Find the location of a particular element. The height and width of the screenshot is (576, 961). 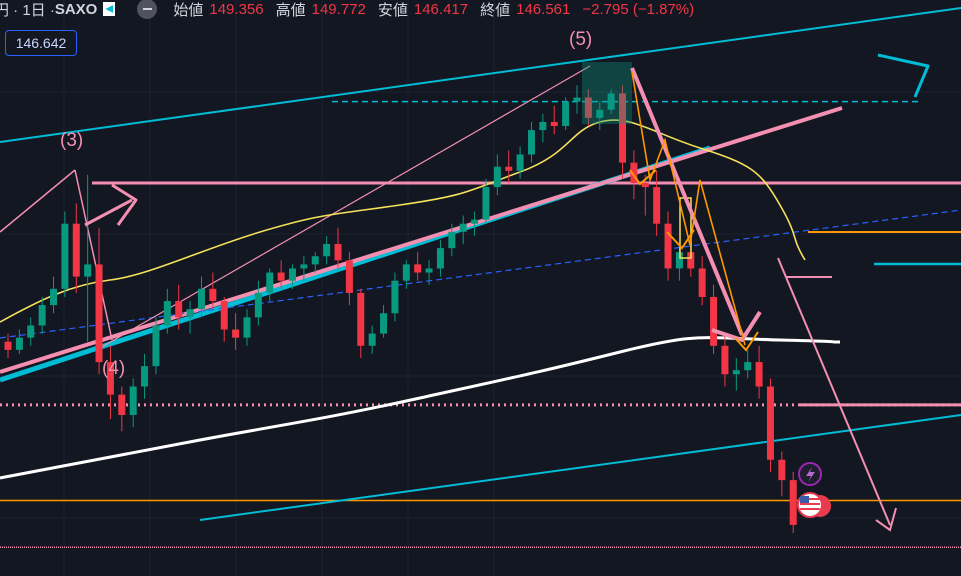

broker-name: SAXO is located at coordinates (76, 9).